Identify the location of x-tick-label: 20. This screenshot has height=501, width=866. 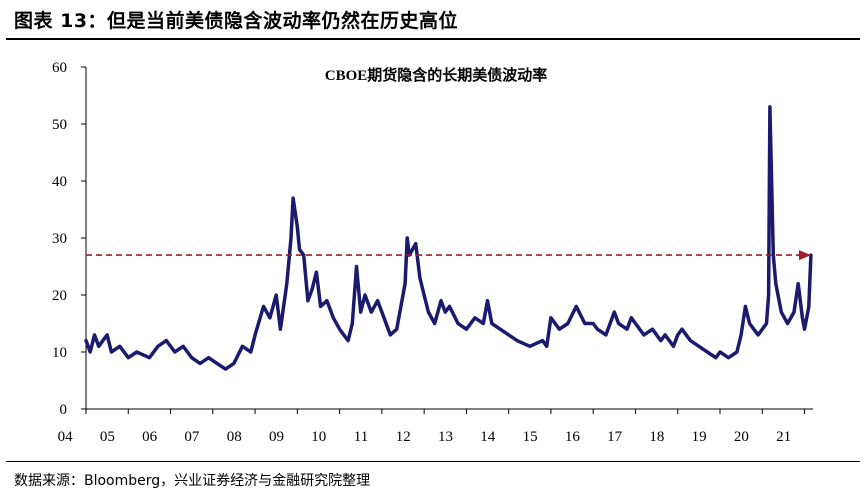
(741, 437).